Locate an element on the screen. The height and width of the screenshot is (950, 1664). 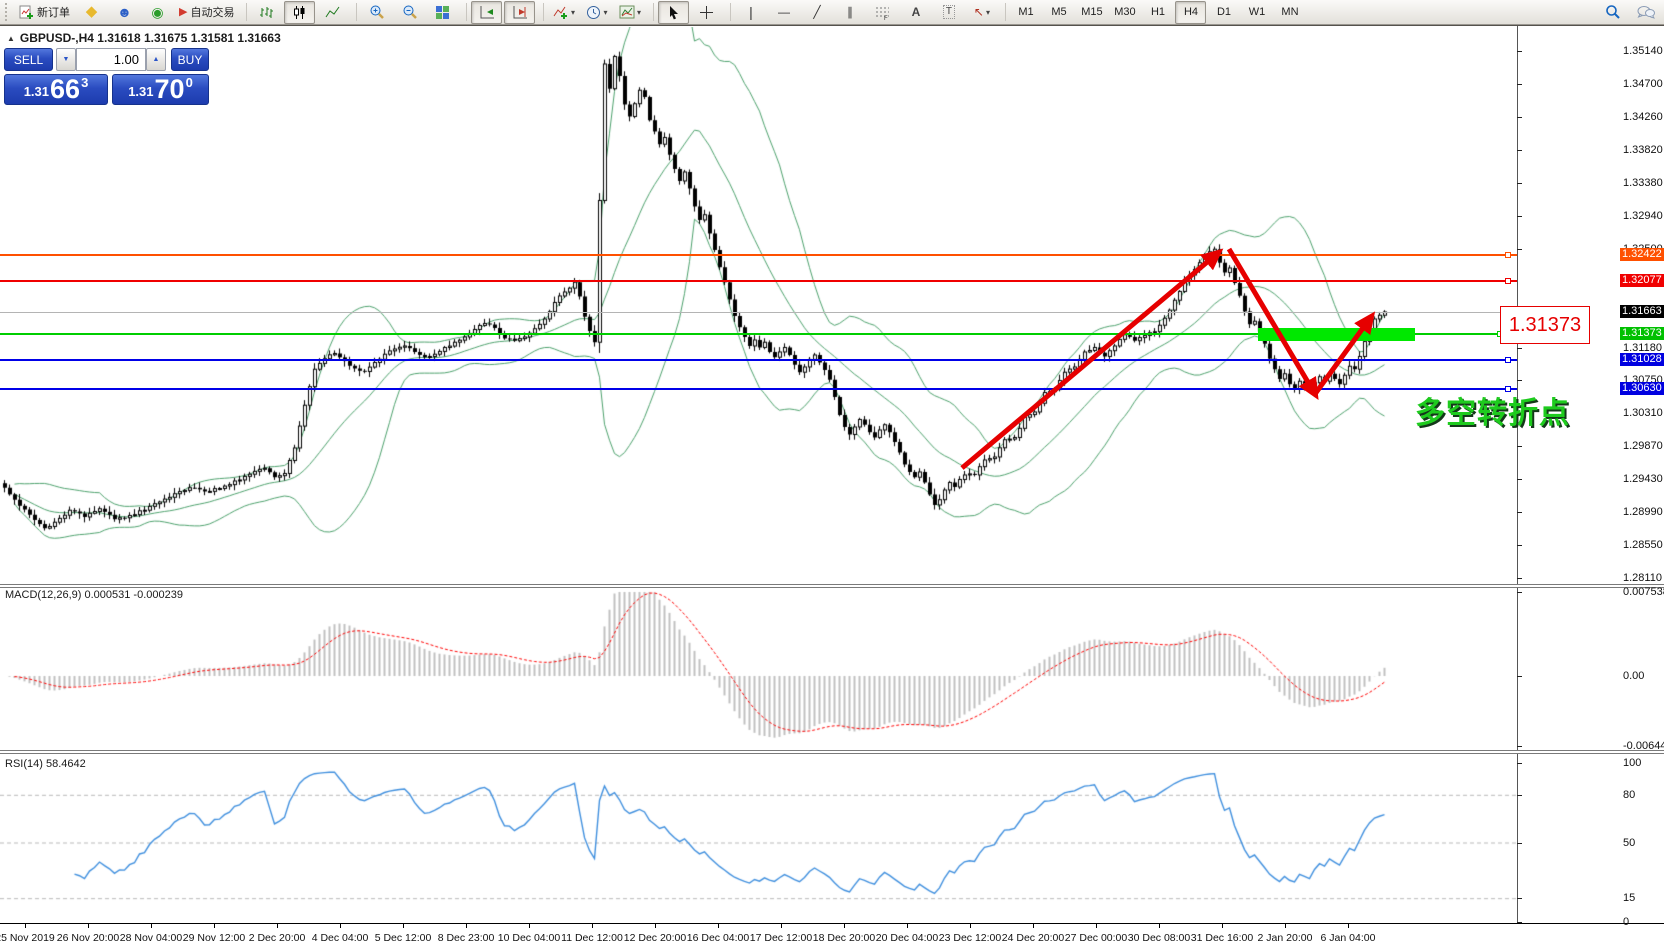
price-axis-label: 1.28550 is located at coordinates (1643, 545).